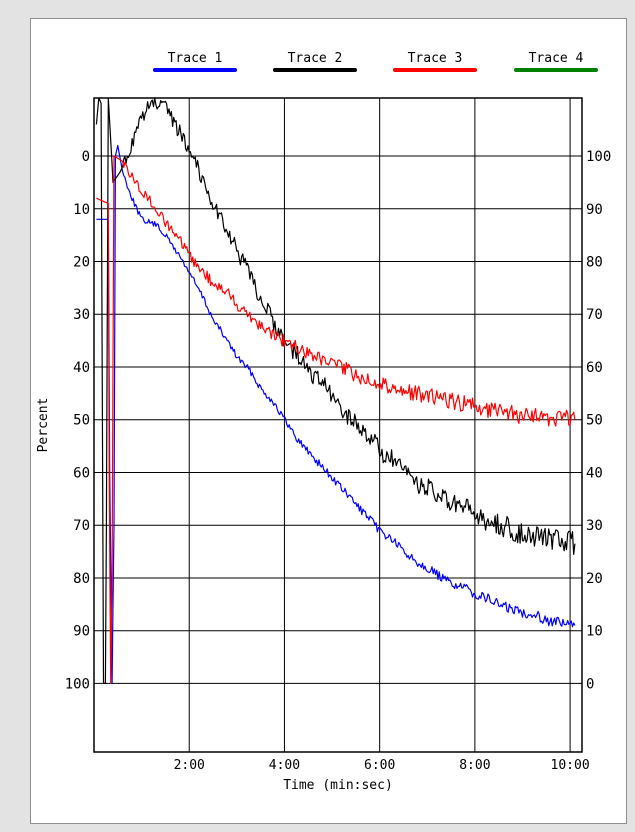 Image resolution: width=635 pixels, height=832 pixels. I want to click on right-tick-label: 40, so click(594, 473).